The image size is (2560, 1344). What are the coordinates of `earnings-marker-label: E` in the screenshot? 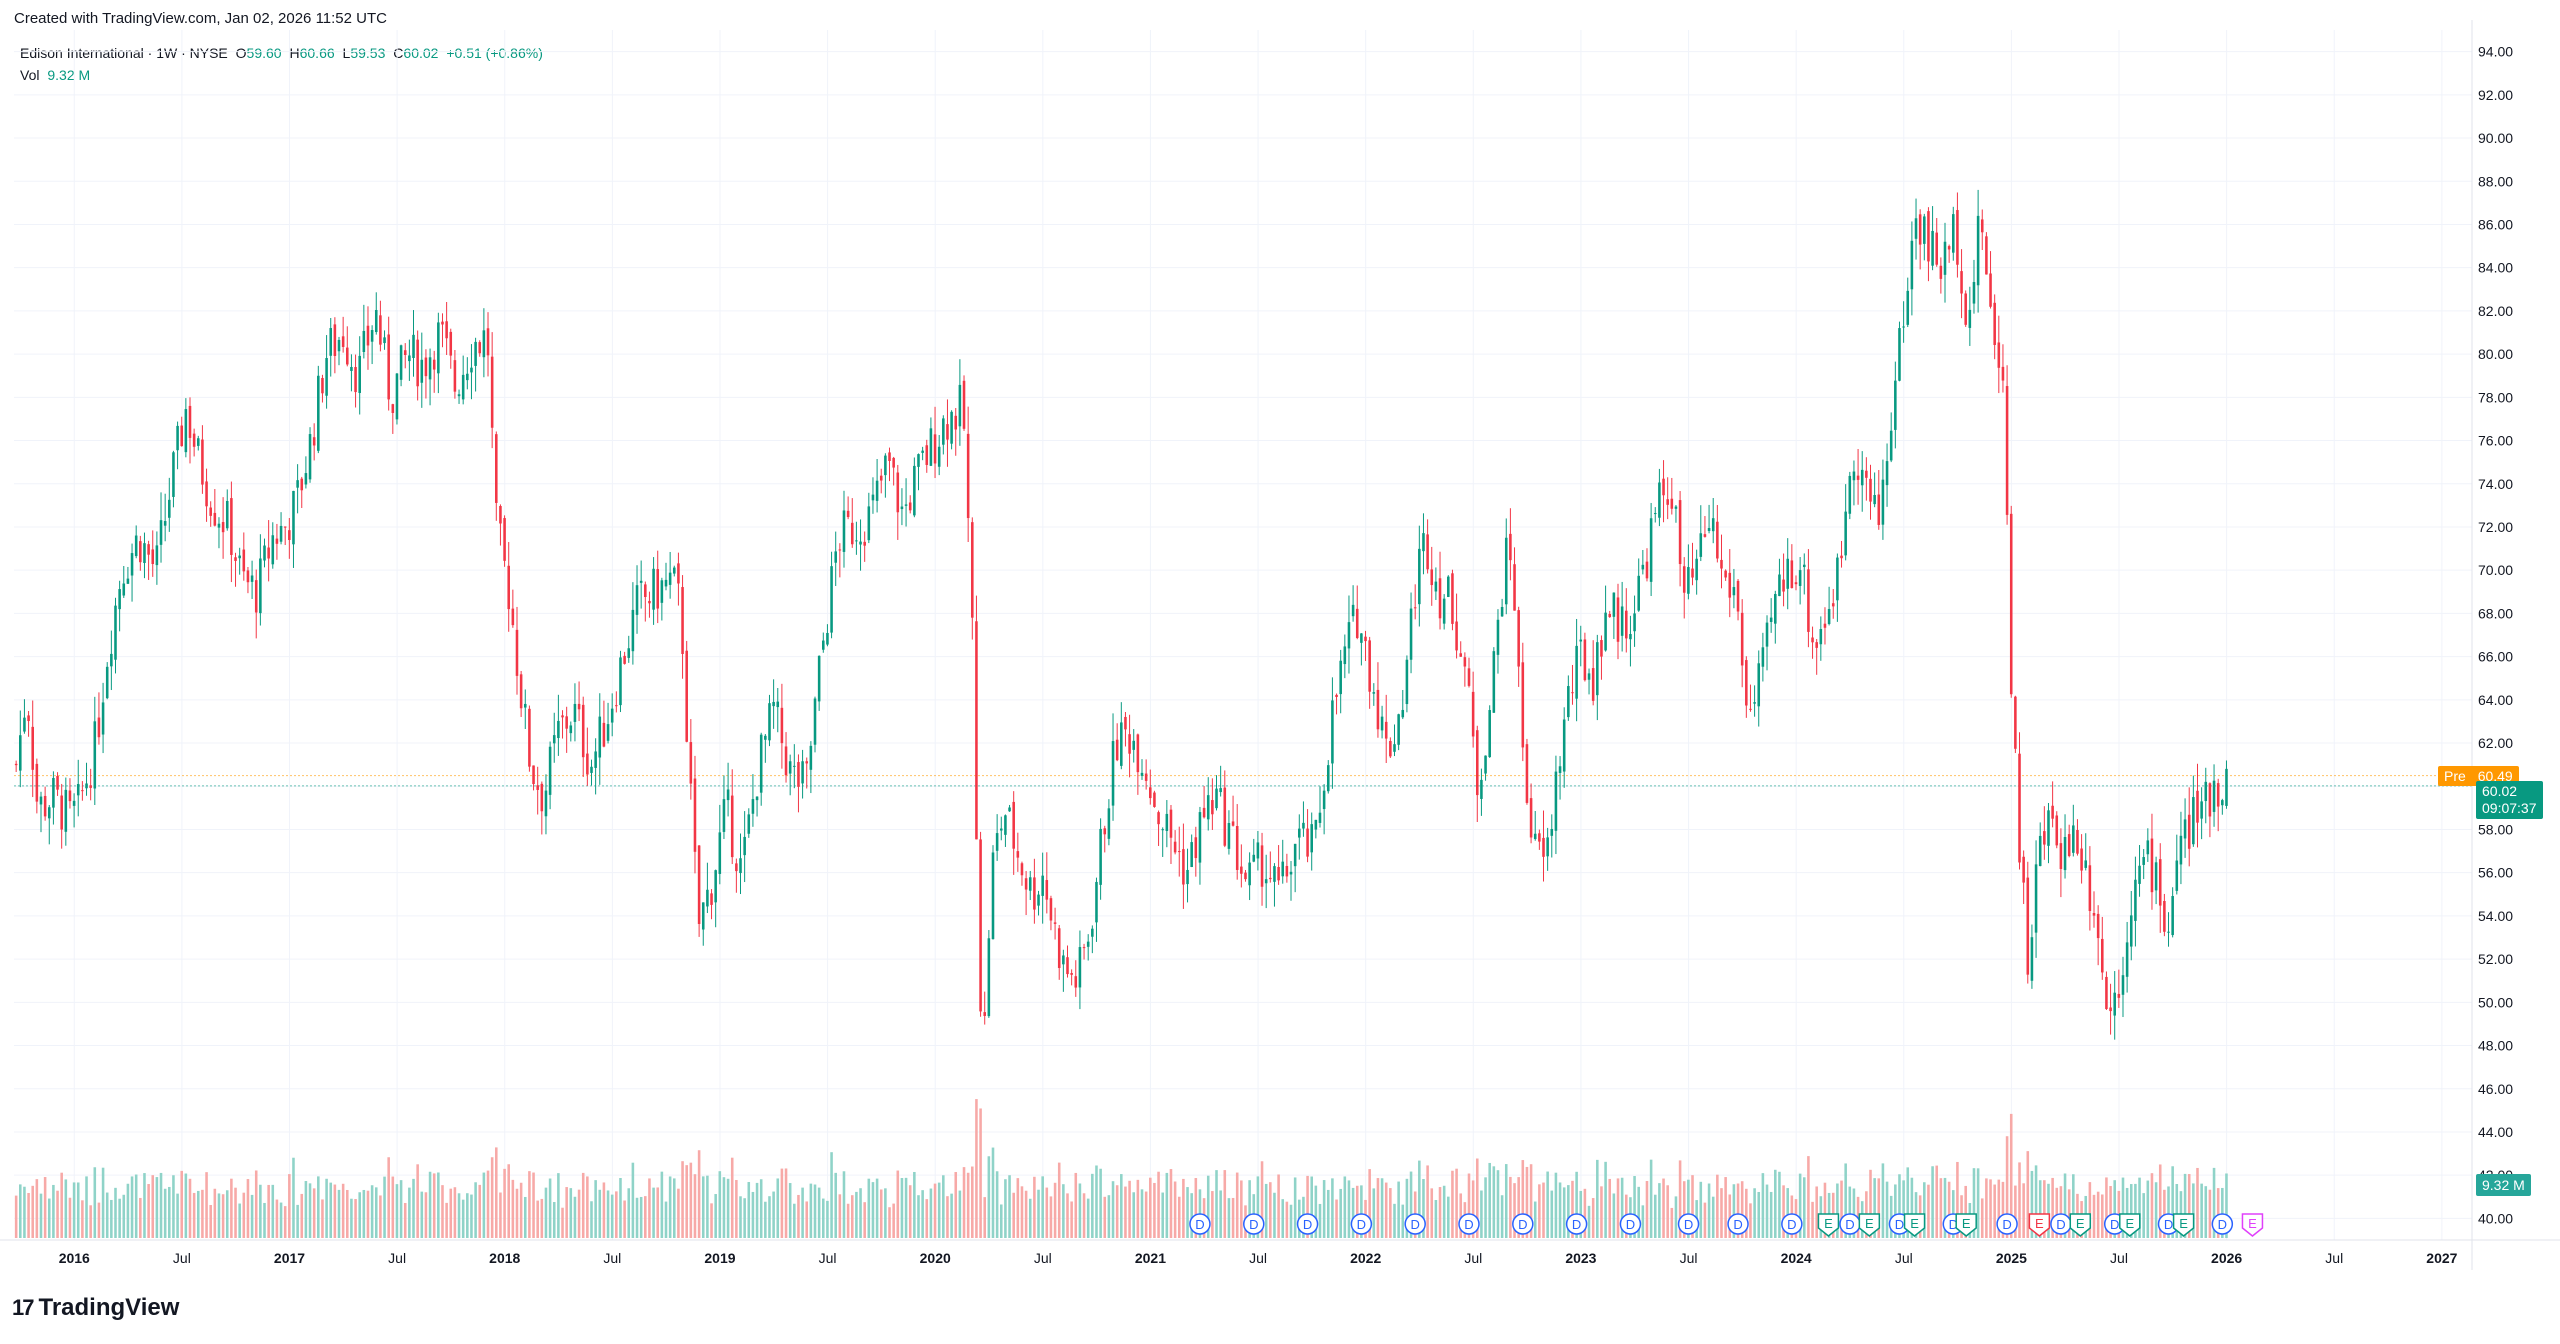 It's located at (2252, 1223).